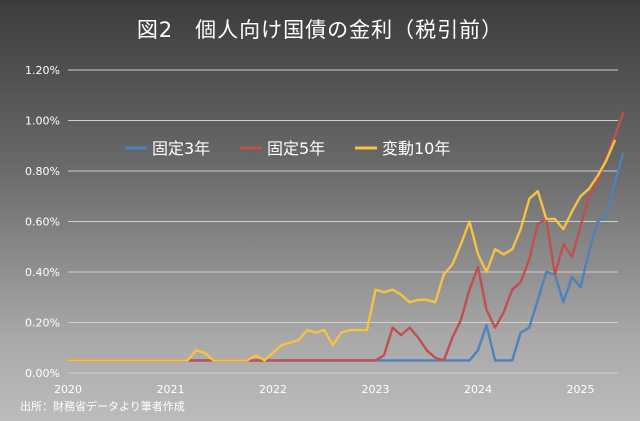 The width and height of the screenshot is (640, 421). I want to click on x-tick-label: 2025, so click(581, 389).